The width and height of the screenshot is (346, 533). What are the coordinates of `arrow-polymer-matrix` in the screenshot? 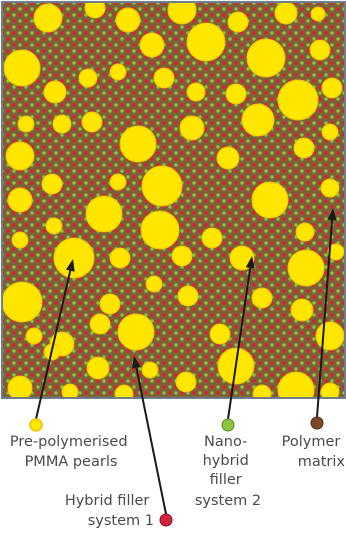 It's located at (326, 313).